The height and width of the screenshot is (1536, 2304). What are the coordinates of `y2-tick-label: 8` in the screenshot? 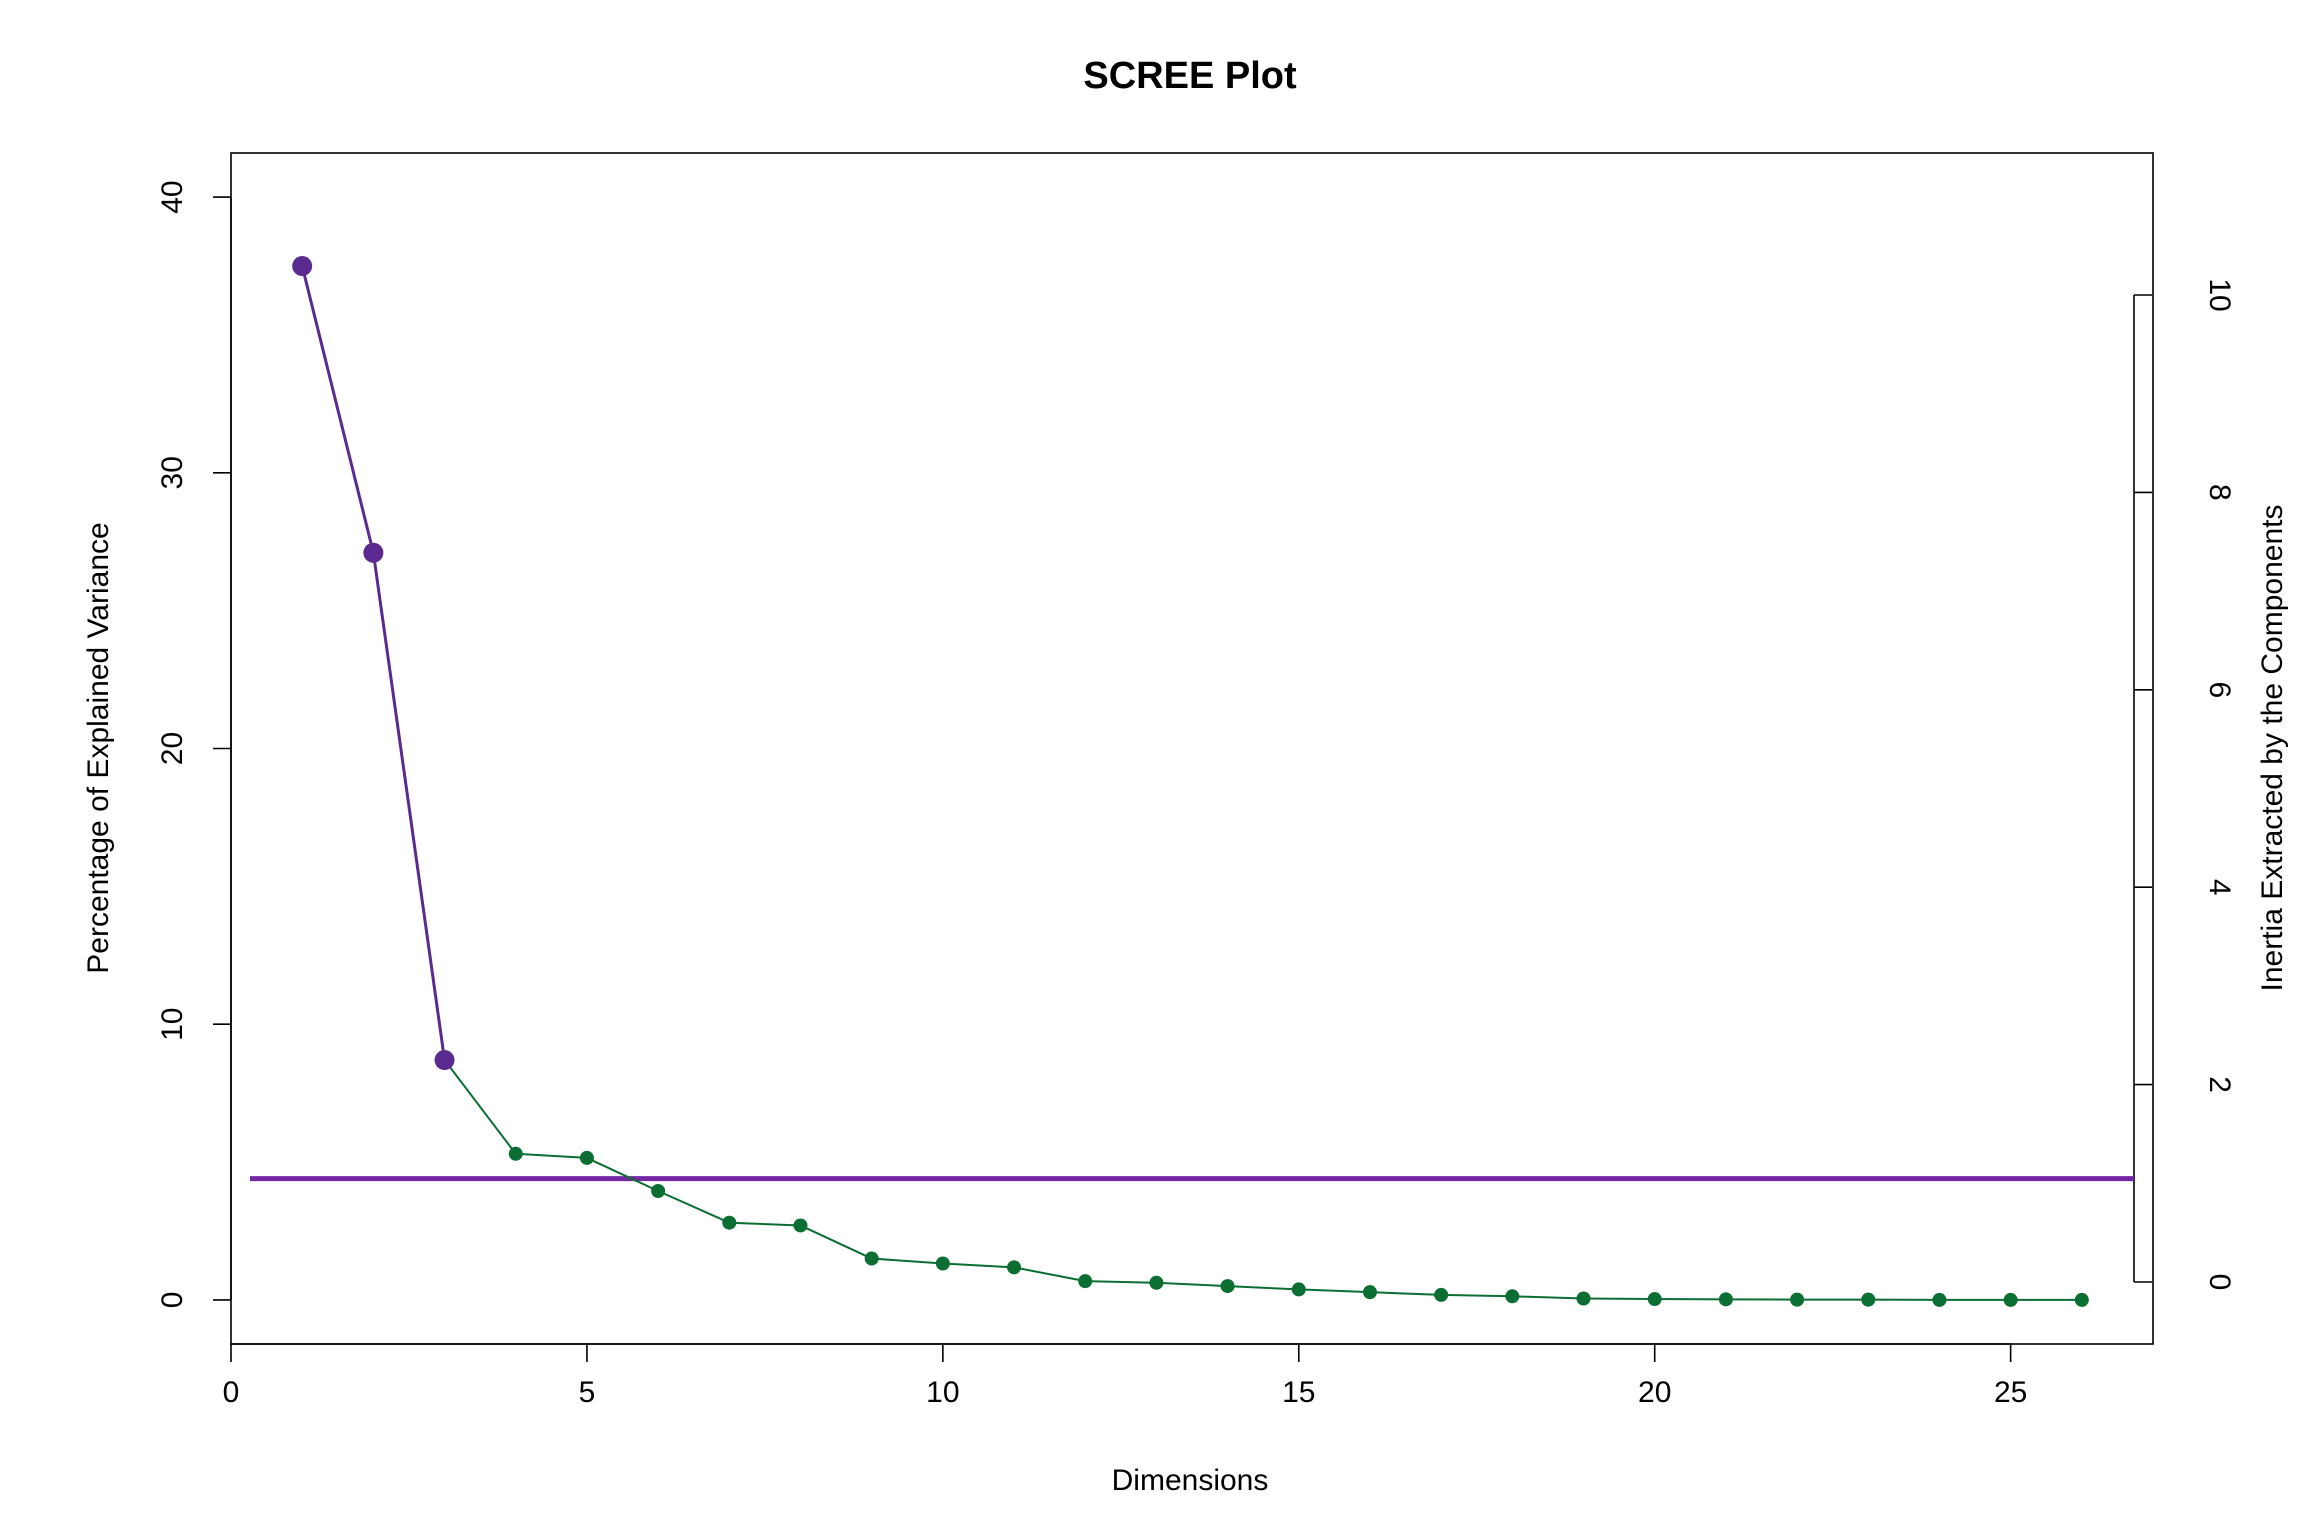 It's located at (2219, 492).